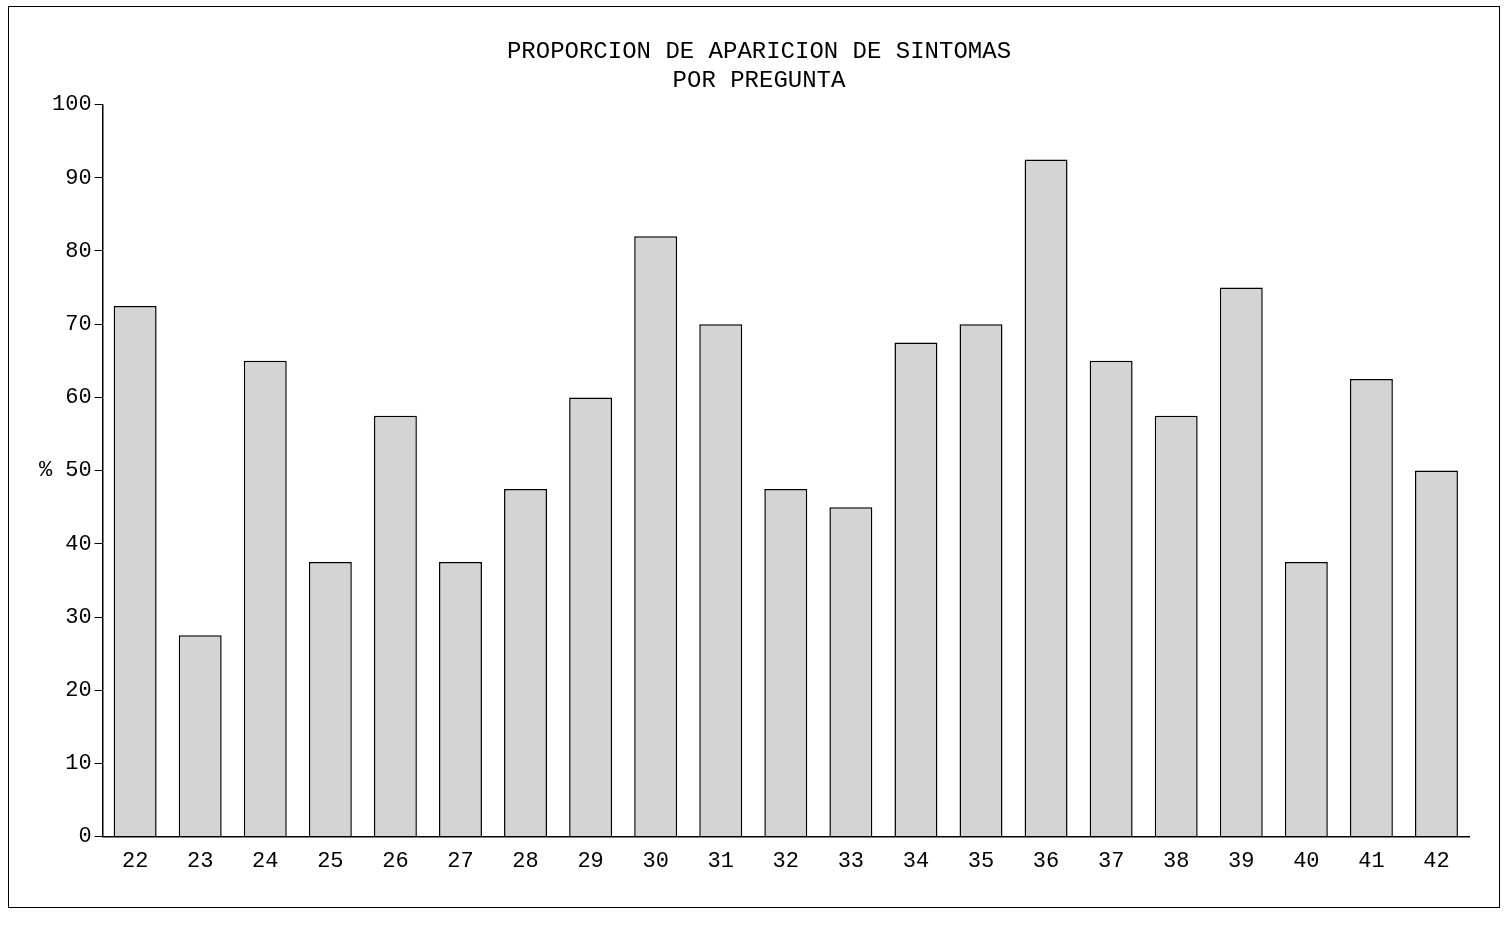  I want to click on x-tick-label: 28, so click(525, 861).